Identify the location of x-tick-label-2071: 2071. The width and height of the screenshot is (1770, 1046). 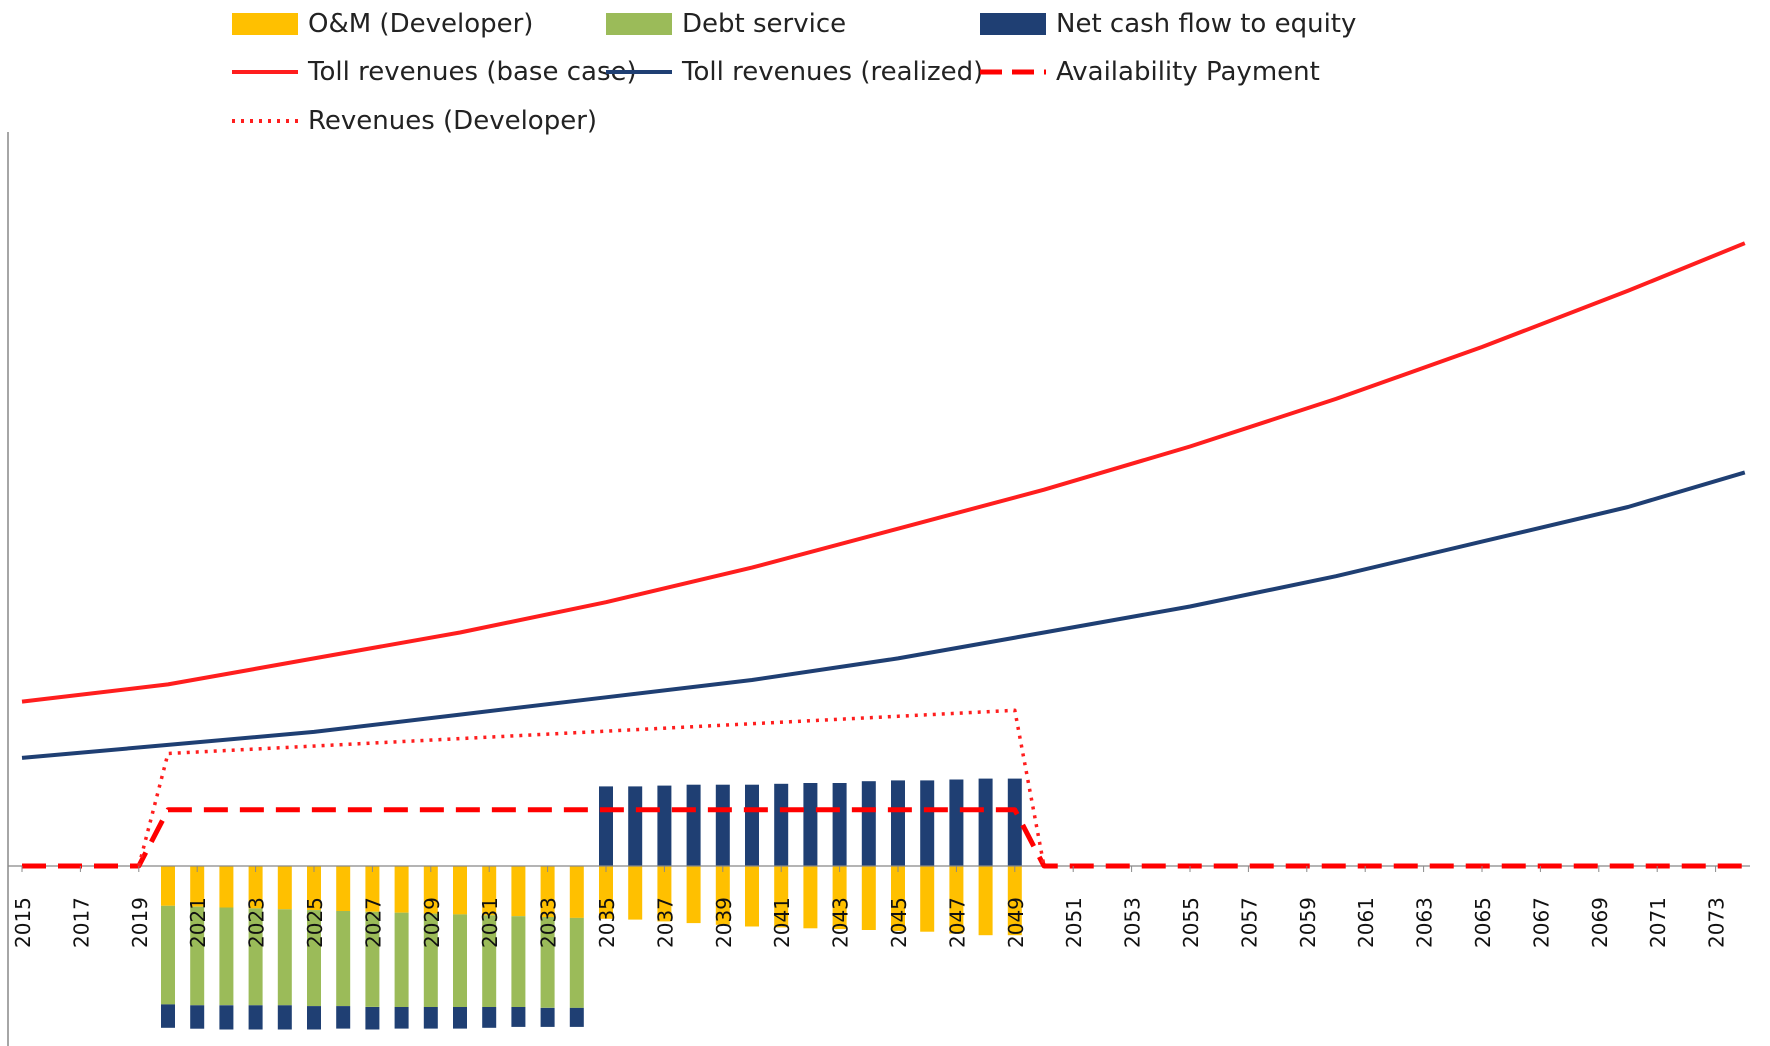
(1658, 922).